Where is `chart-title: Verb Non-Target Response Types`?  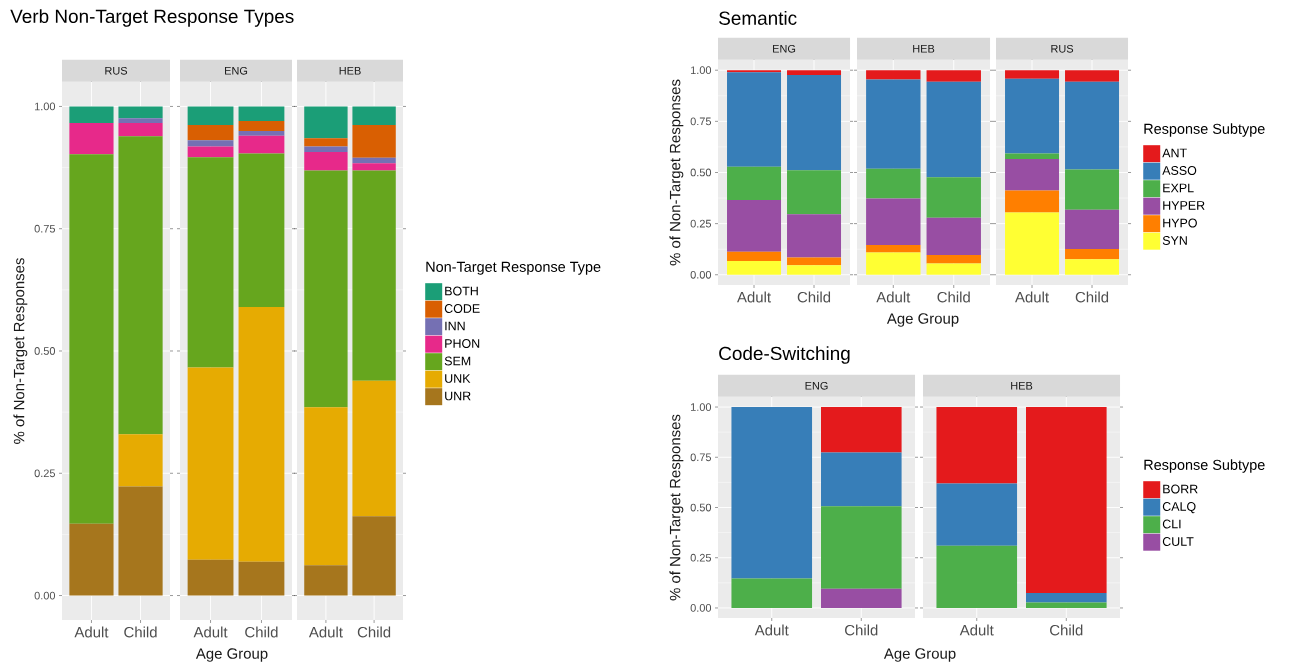
chart-title: Verb Non-Target Response Types is located at coordinates (152, 18).